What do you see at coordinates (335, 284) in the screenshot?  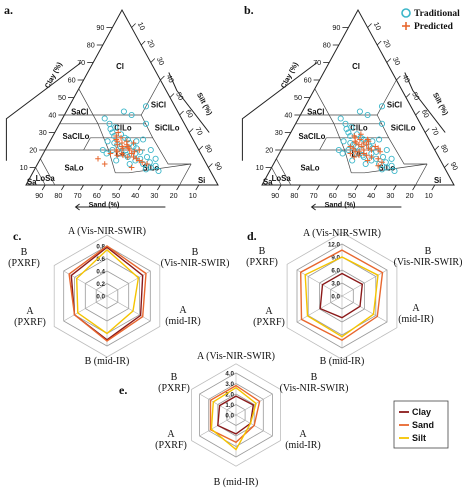 I see `radar-tick-label: 3.0` at bounding box center [335, 284].